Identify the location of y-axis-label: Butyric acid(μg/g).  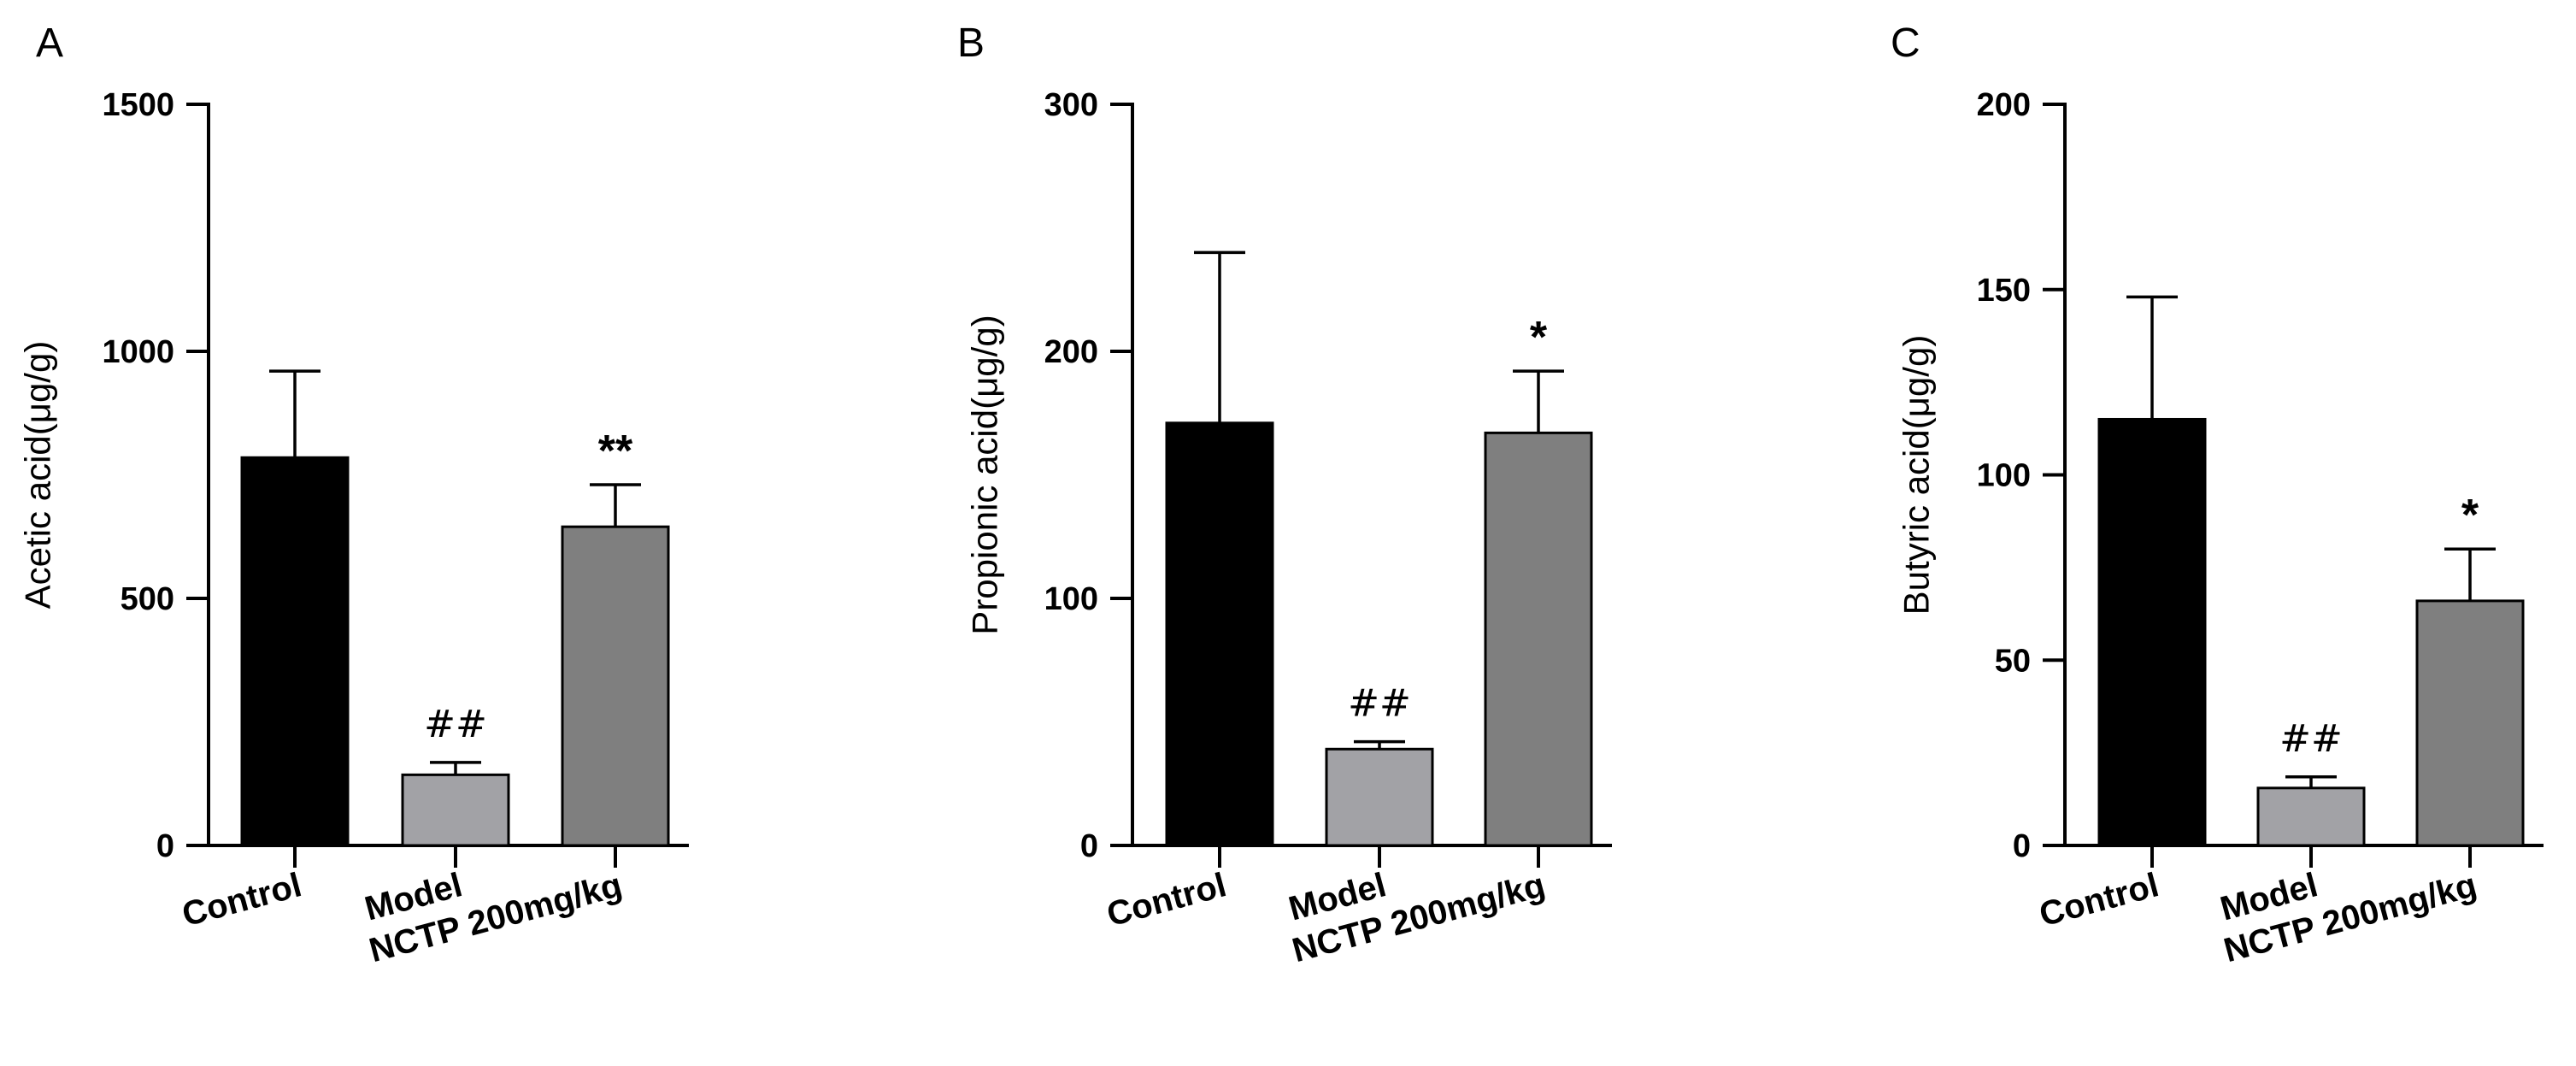
(1917, 475).